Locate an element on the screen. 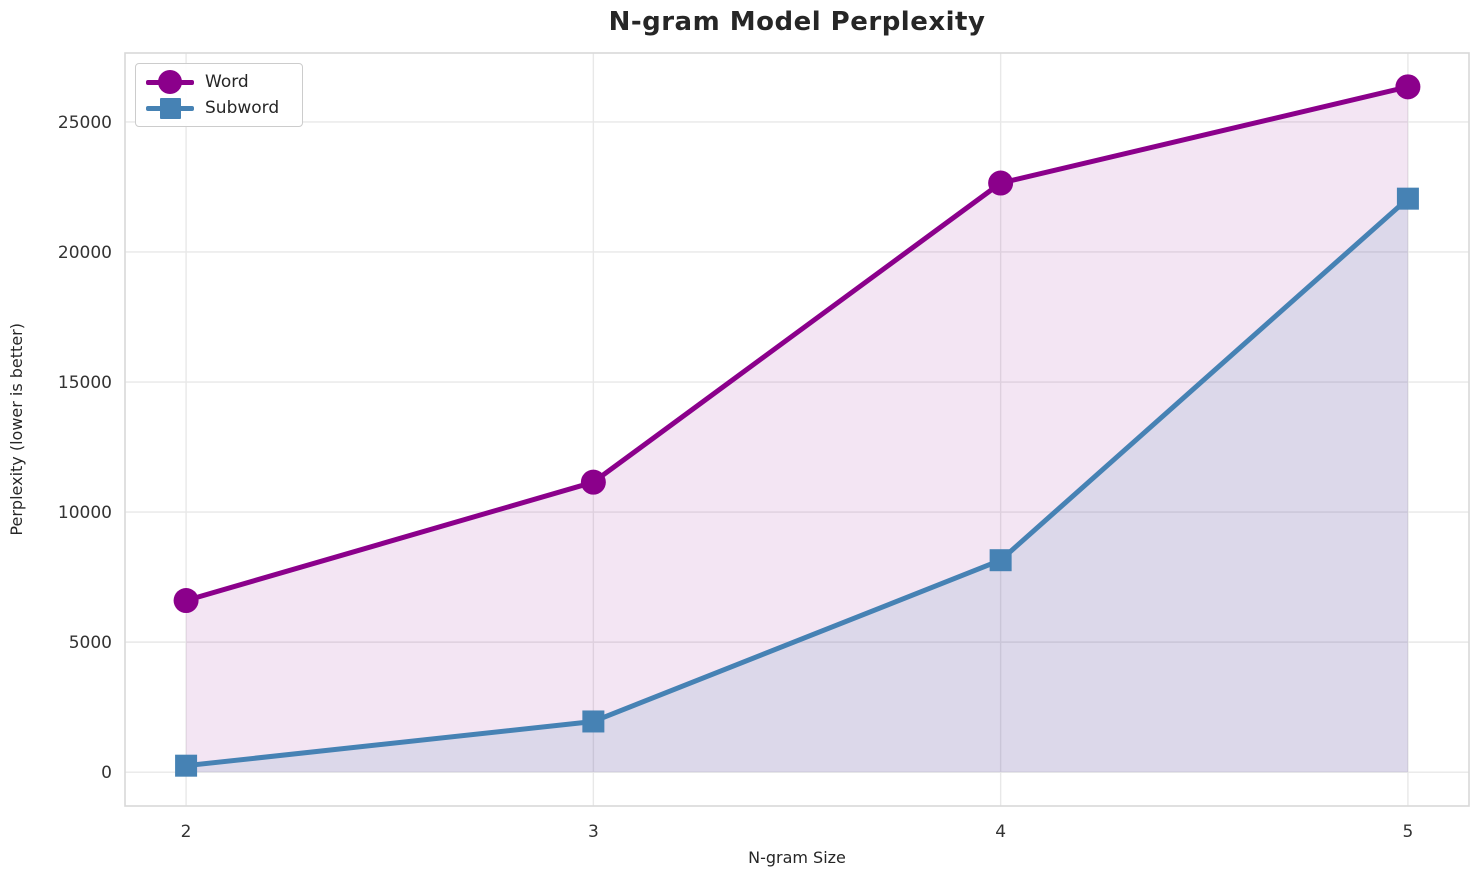  legend-item-subword: Subword is located at coordinates (219, 108).